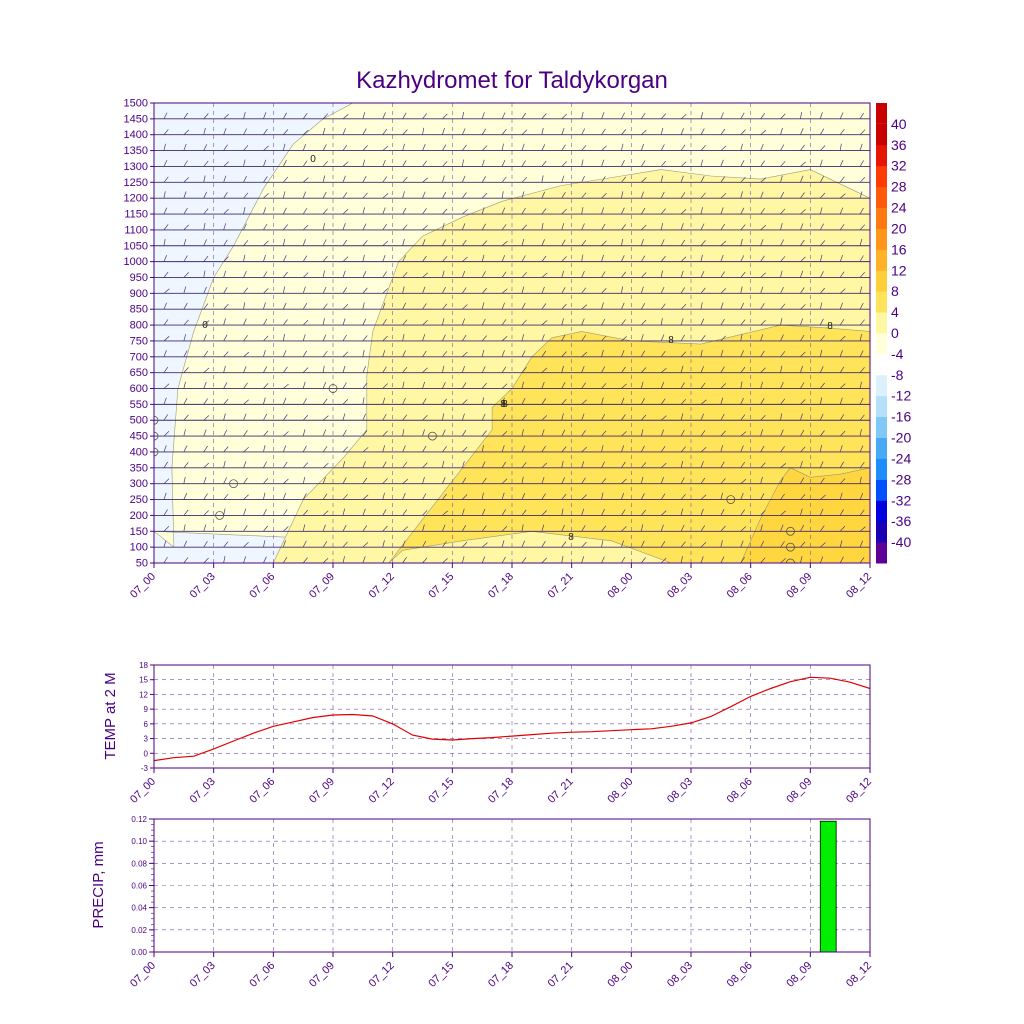  Describe the element at coordinates (203, 791) in the screenshot. I see `time-tick-label: 07_03` at that location.